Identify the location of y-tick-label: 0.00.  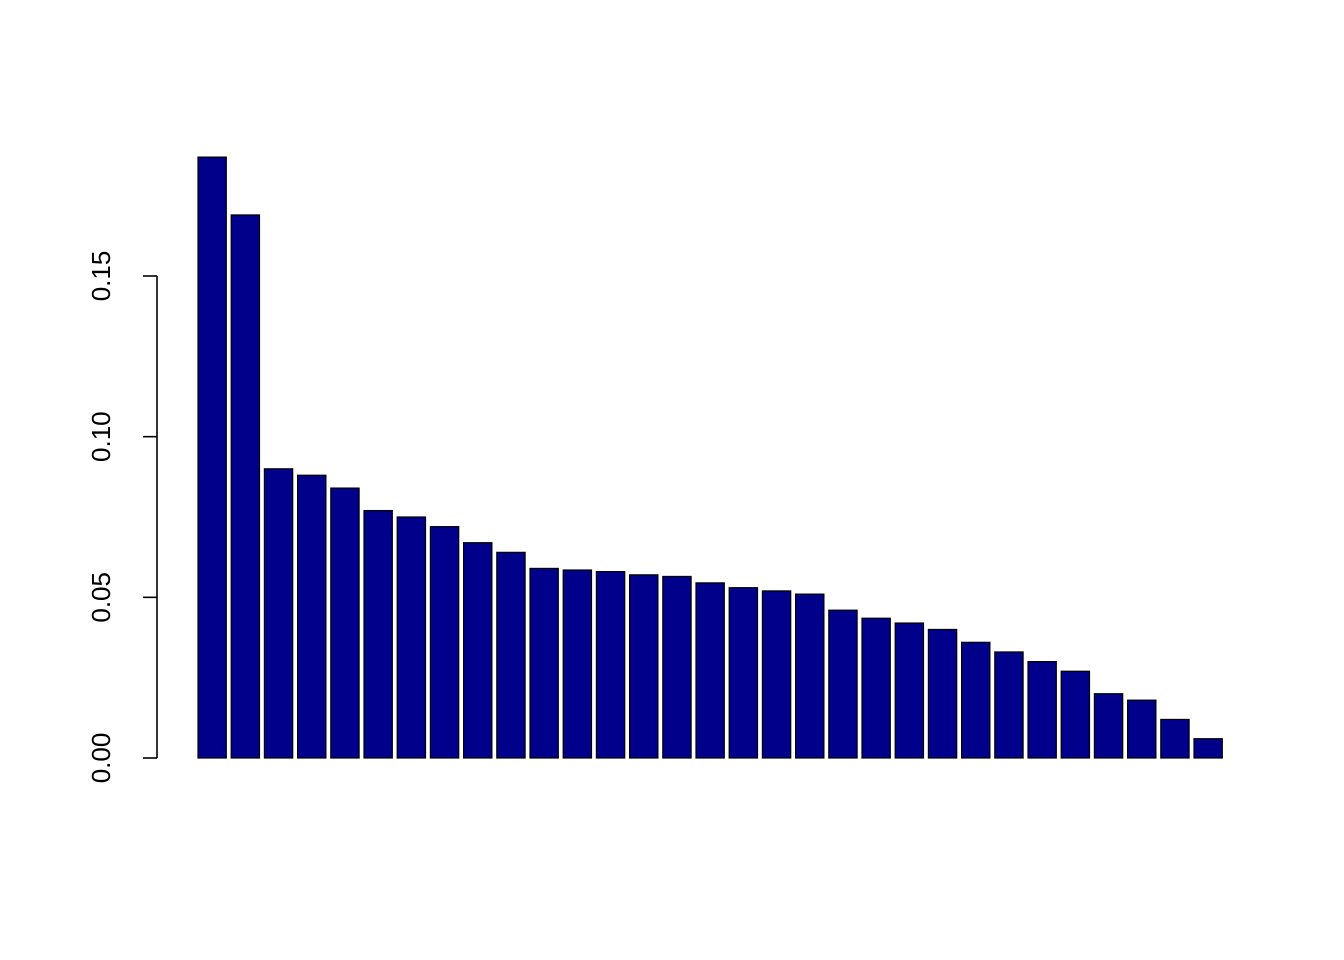
(101, 758).